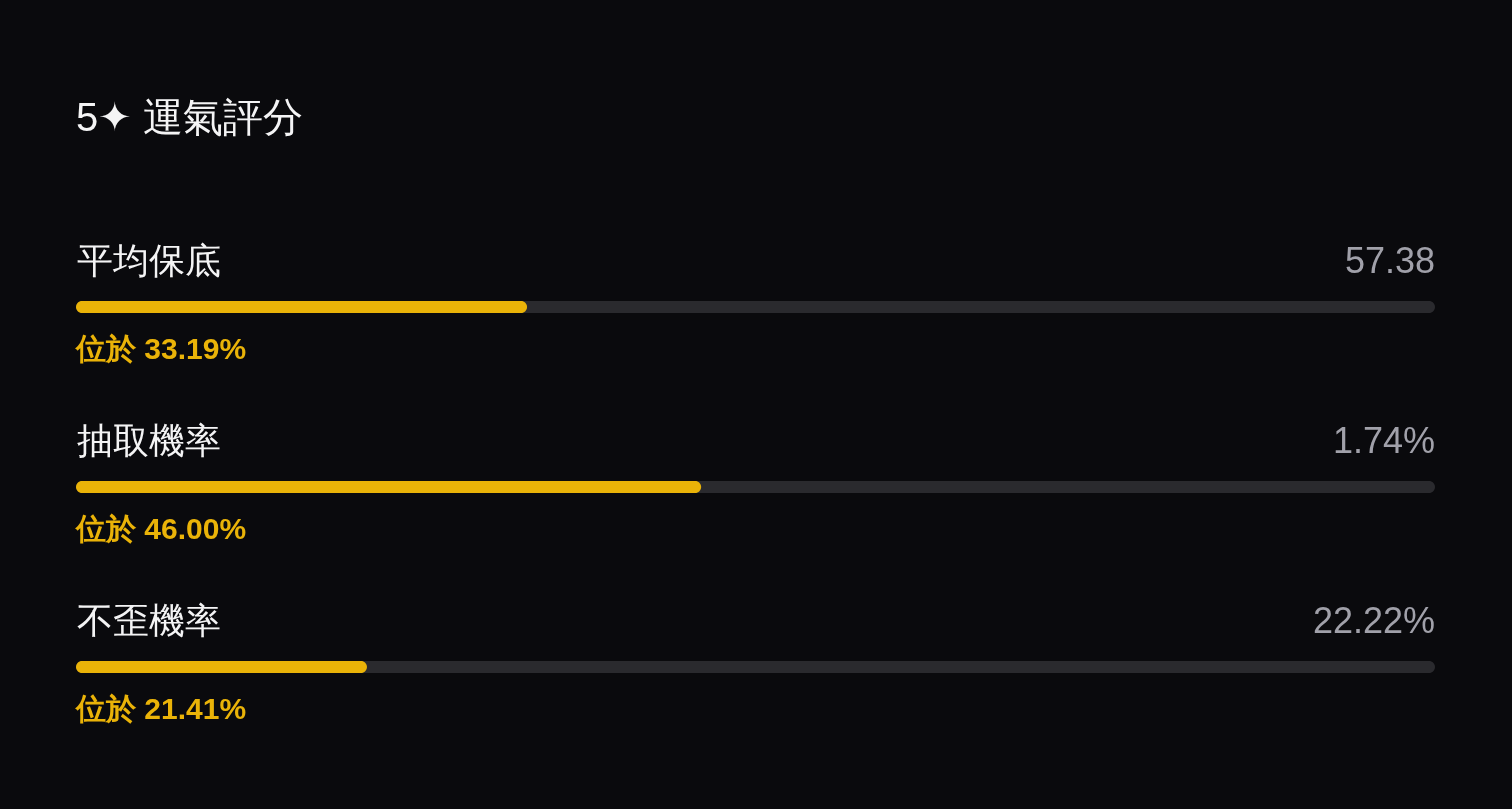 This screenshot has height=809, width=1512. Describe the element at coordinates (161, 528) in the screenshot. I see `data-label: 位於 46.00%` at that location.